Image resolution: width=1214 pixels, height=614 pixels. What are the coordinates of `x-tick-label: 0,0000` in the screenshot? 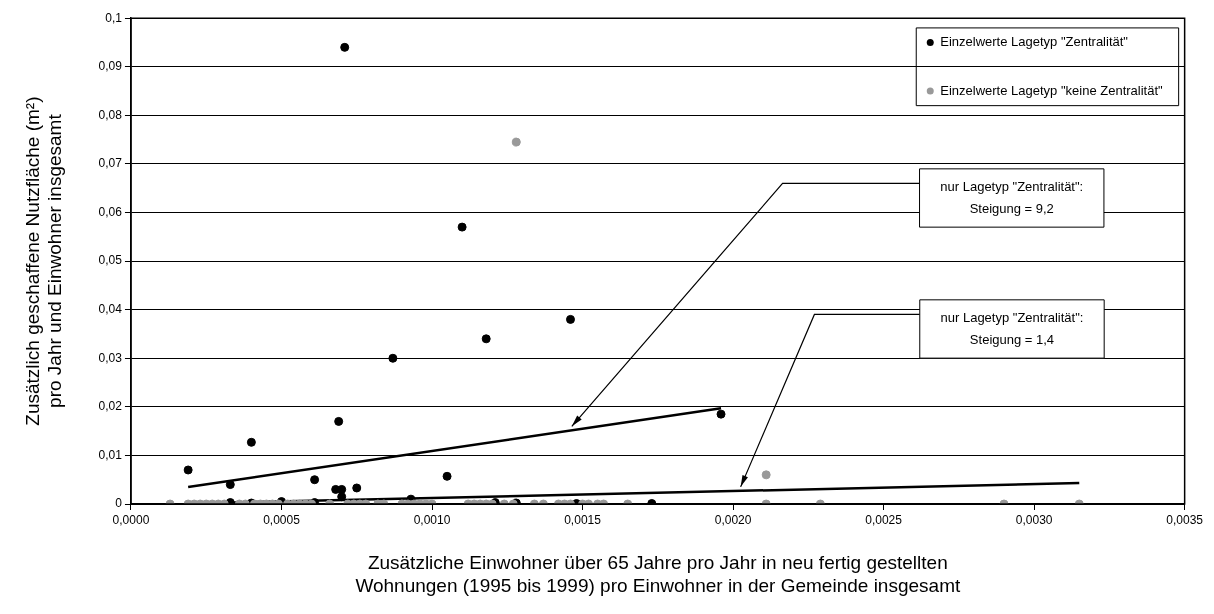 It's located at (131, 519).